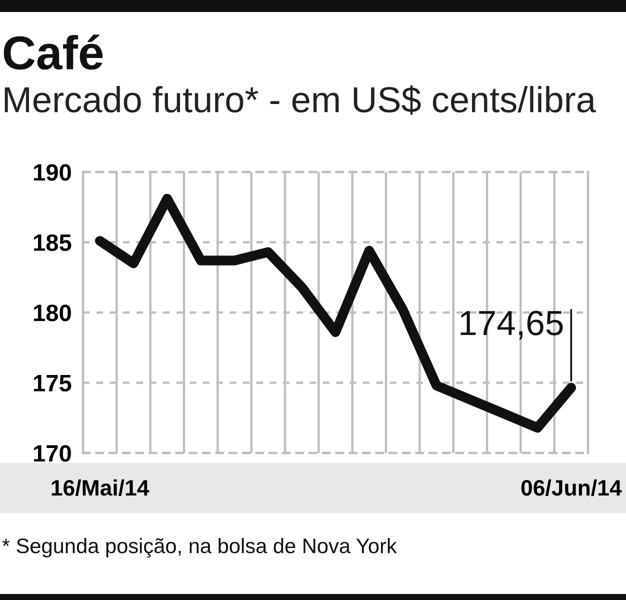 This screenshot has height=600, width=626. What do you see at coordinates (101, 487) in the screenshot?
I see `x-tick-label: 16/Mai/14` at bounding box center [101, 487].